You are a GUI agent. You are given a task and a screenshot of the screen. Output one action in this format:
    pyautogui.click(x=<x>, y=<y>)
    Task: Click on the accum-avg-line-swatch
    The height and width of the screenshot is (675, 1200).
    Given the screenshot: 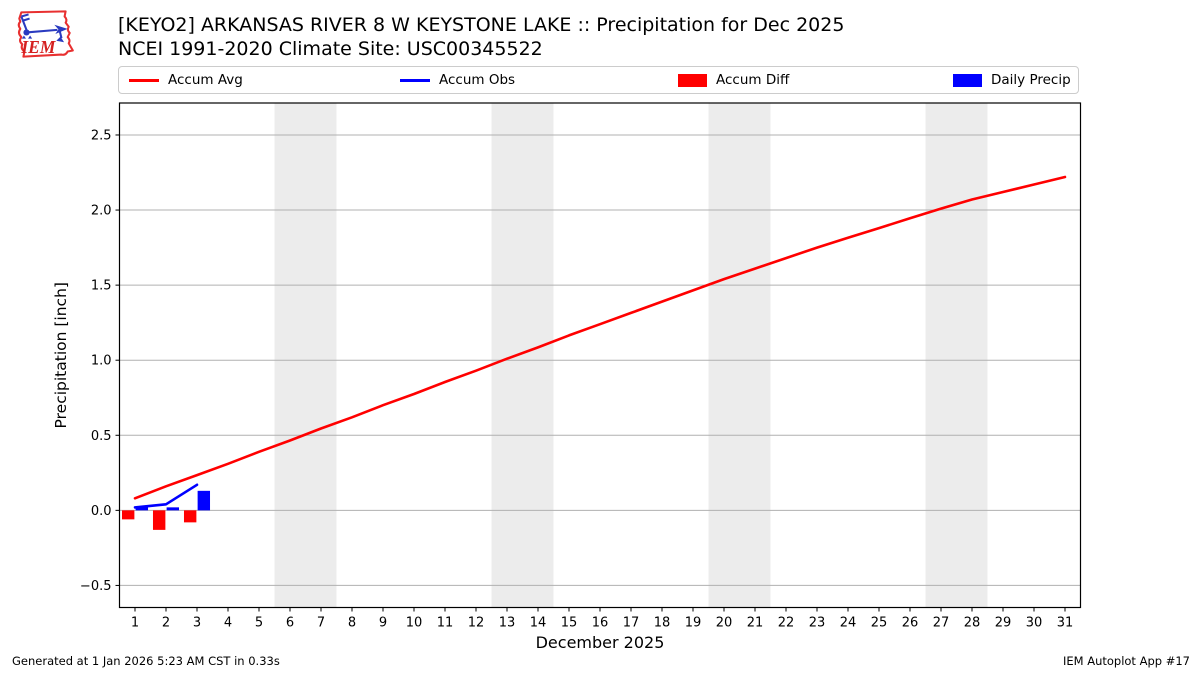 What is the action you would take?
    pyautogui.click(x=144, y=80)
    